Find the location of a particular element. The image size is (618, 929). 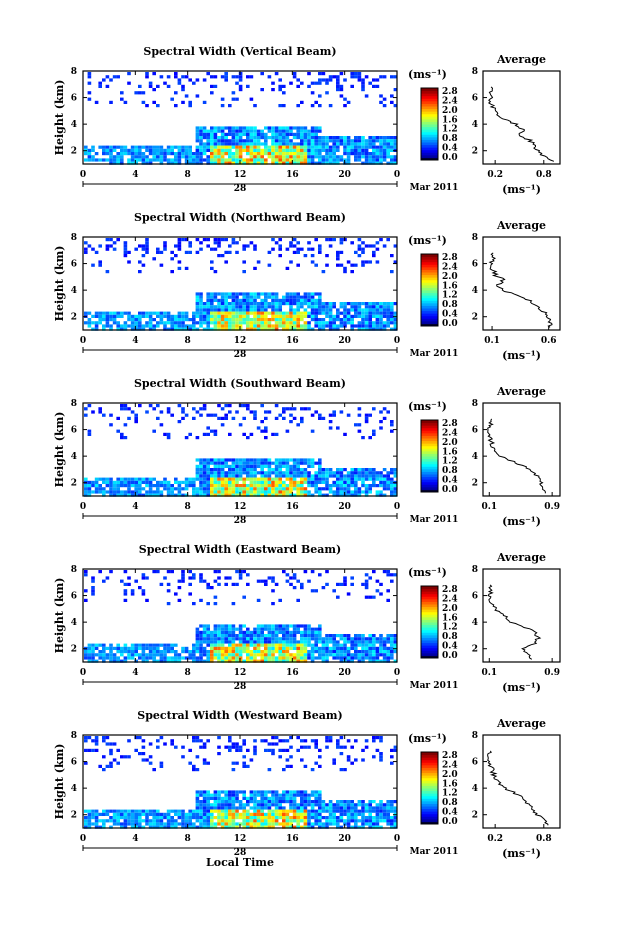

date-month: Mar 2011 is located at coordinates (434, 188).